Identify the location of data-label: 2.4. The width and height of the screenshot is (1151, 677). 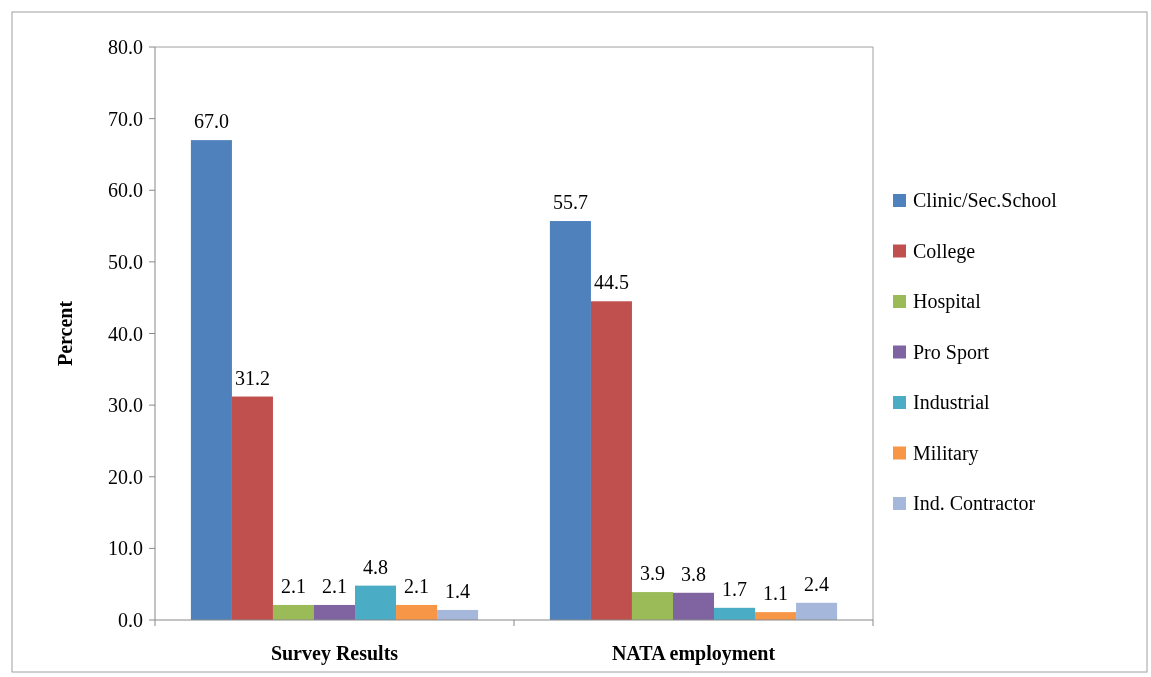
(817, 583).